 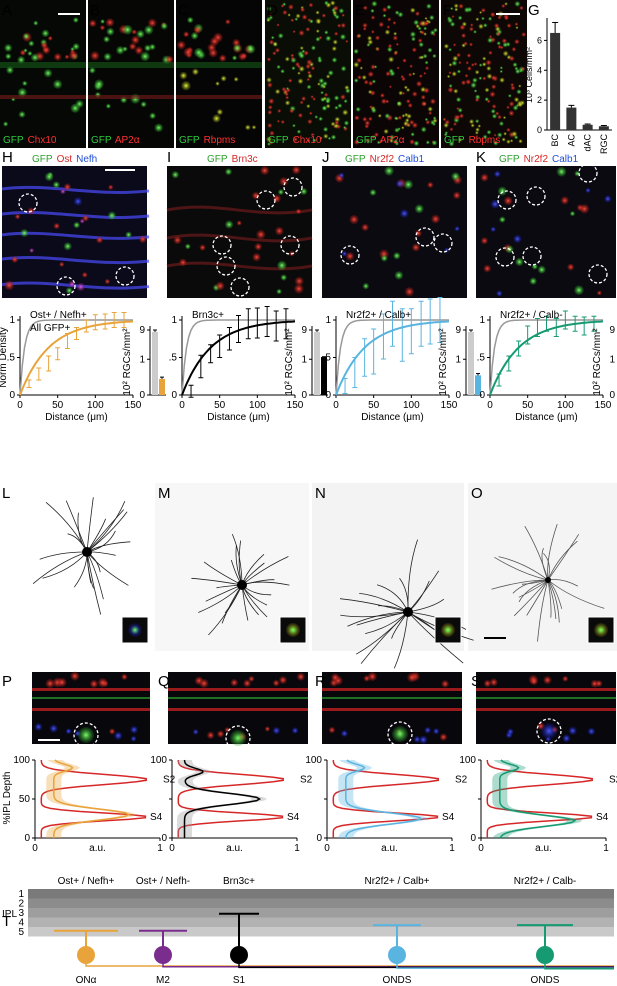 I want to click on panel-label-K: K, so click(x=481, y=157).